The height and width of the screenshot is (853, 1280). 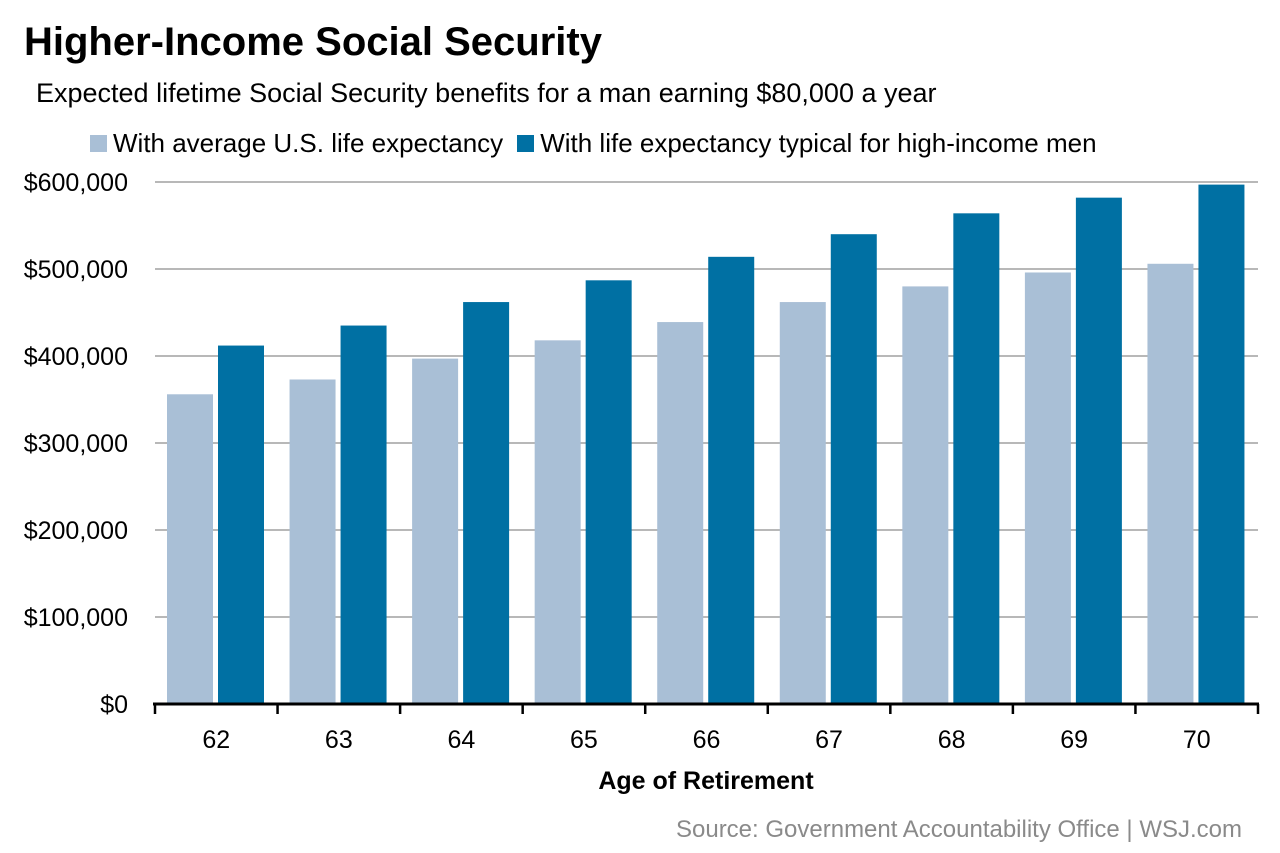 What do you see at coordinates (706, 781) in the screenshot?
I see `x-axis-label: Age of Retirement` at bounding box center [706, 781].